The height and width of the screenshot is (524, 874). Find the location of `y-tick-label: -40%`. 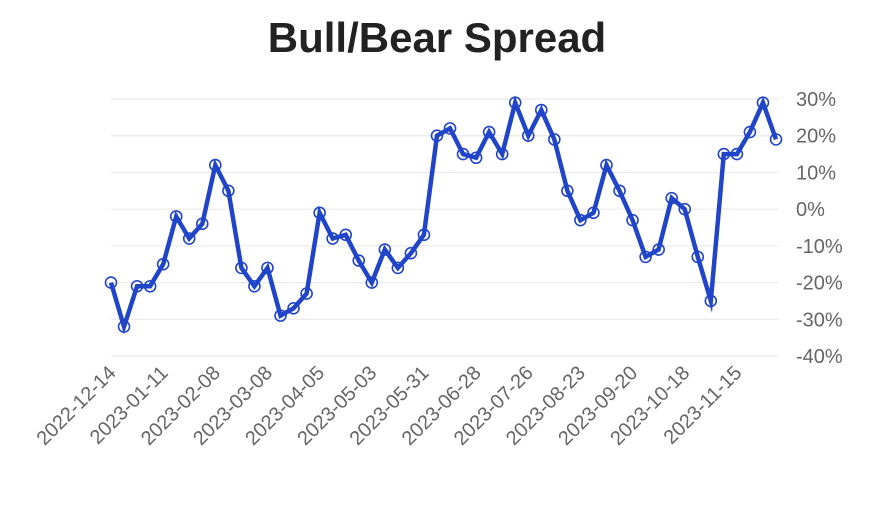

y-tick-label: -40% is located at coordinates (819, 357).